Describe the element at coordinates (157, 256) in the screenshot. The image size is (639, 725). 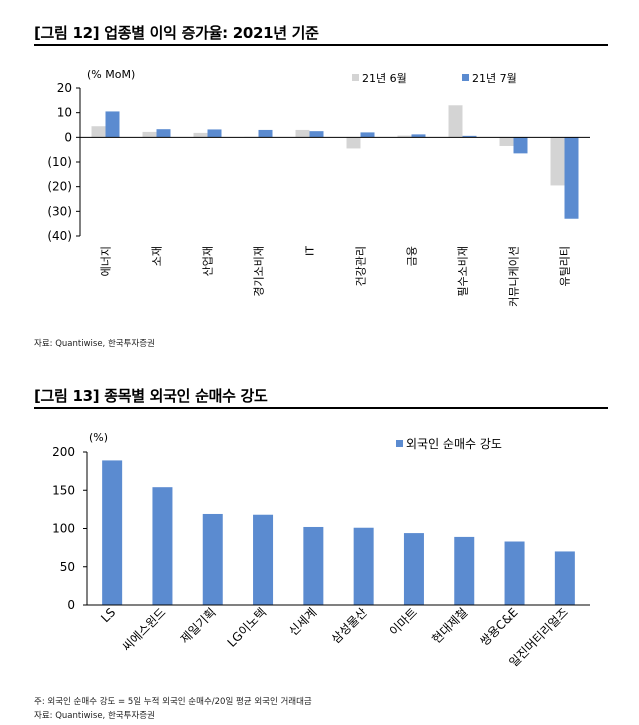
I see `x-category-label: 소재` at that location.